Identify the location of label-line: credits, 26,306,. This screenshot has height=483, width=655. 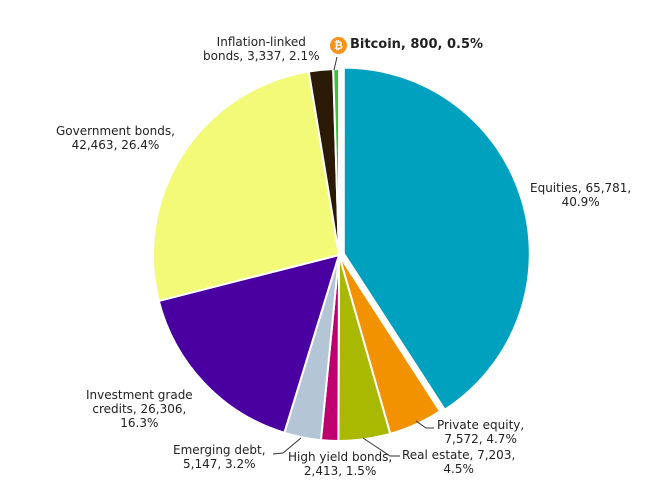
(139, 409).